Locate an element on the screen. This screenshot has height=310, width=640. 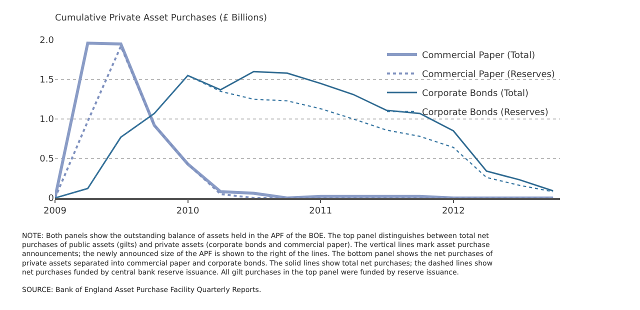
x-tick-label: 2012 is located at coordinates (453, 211).